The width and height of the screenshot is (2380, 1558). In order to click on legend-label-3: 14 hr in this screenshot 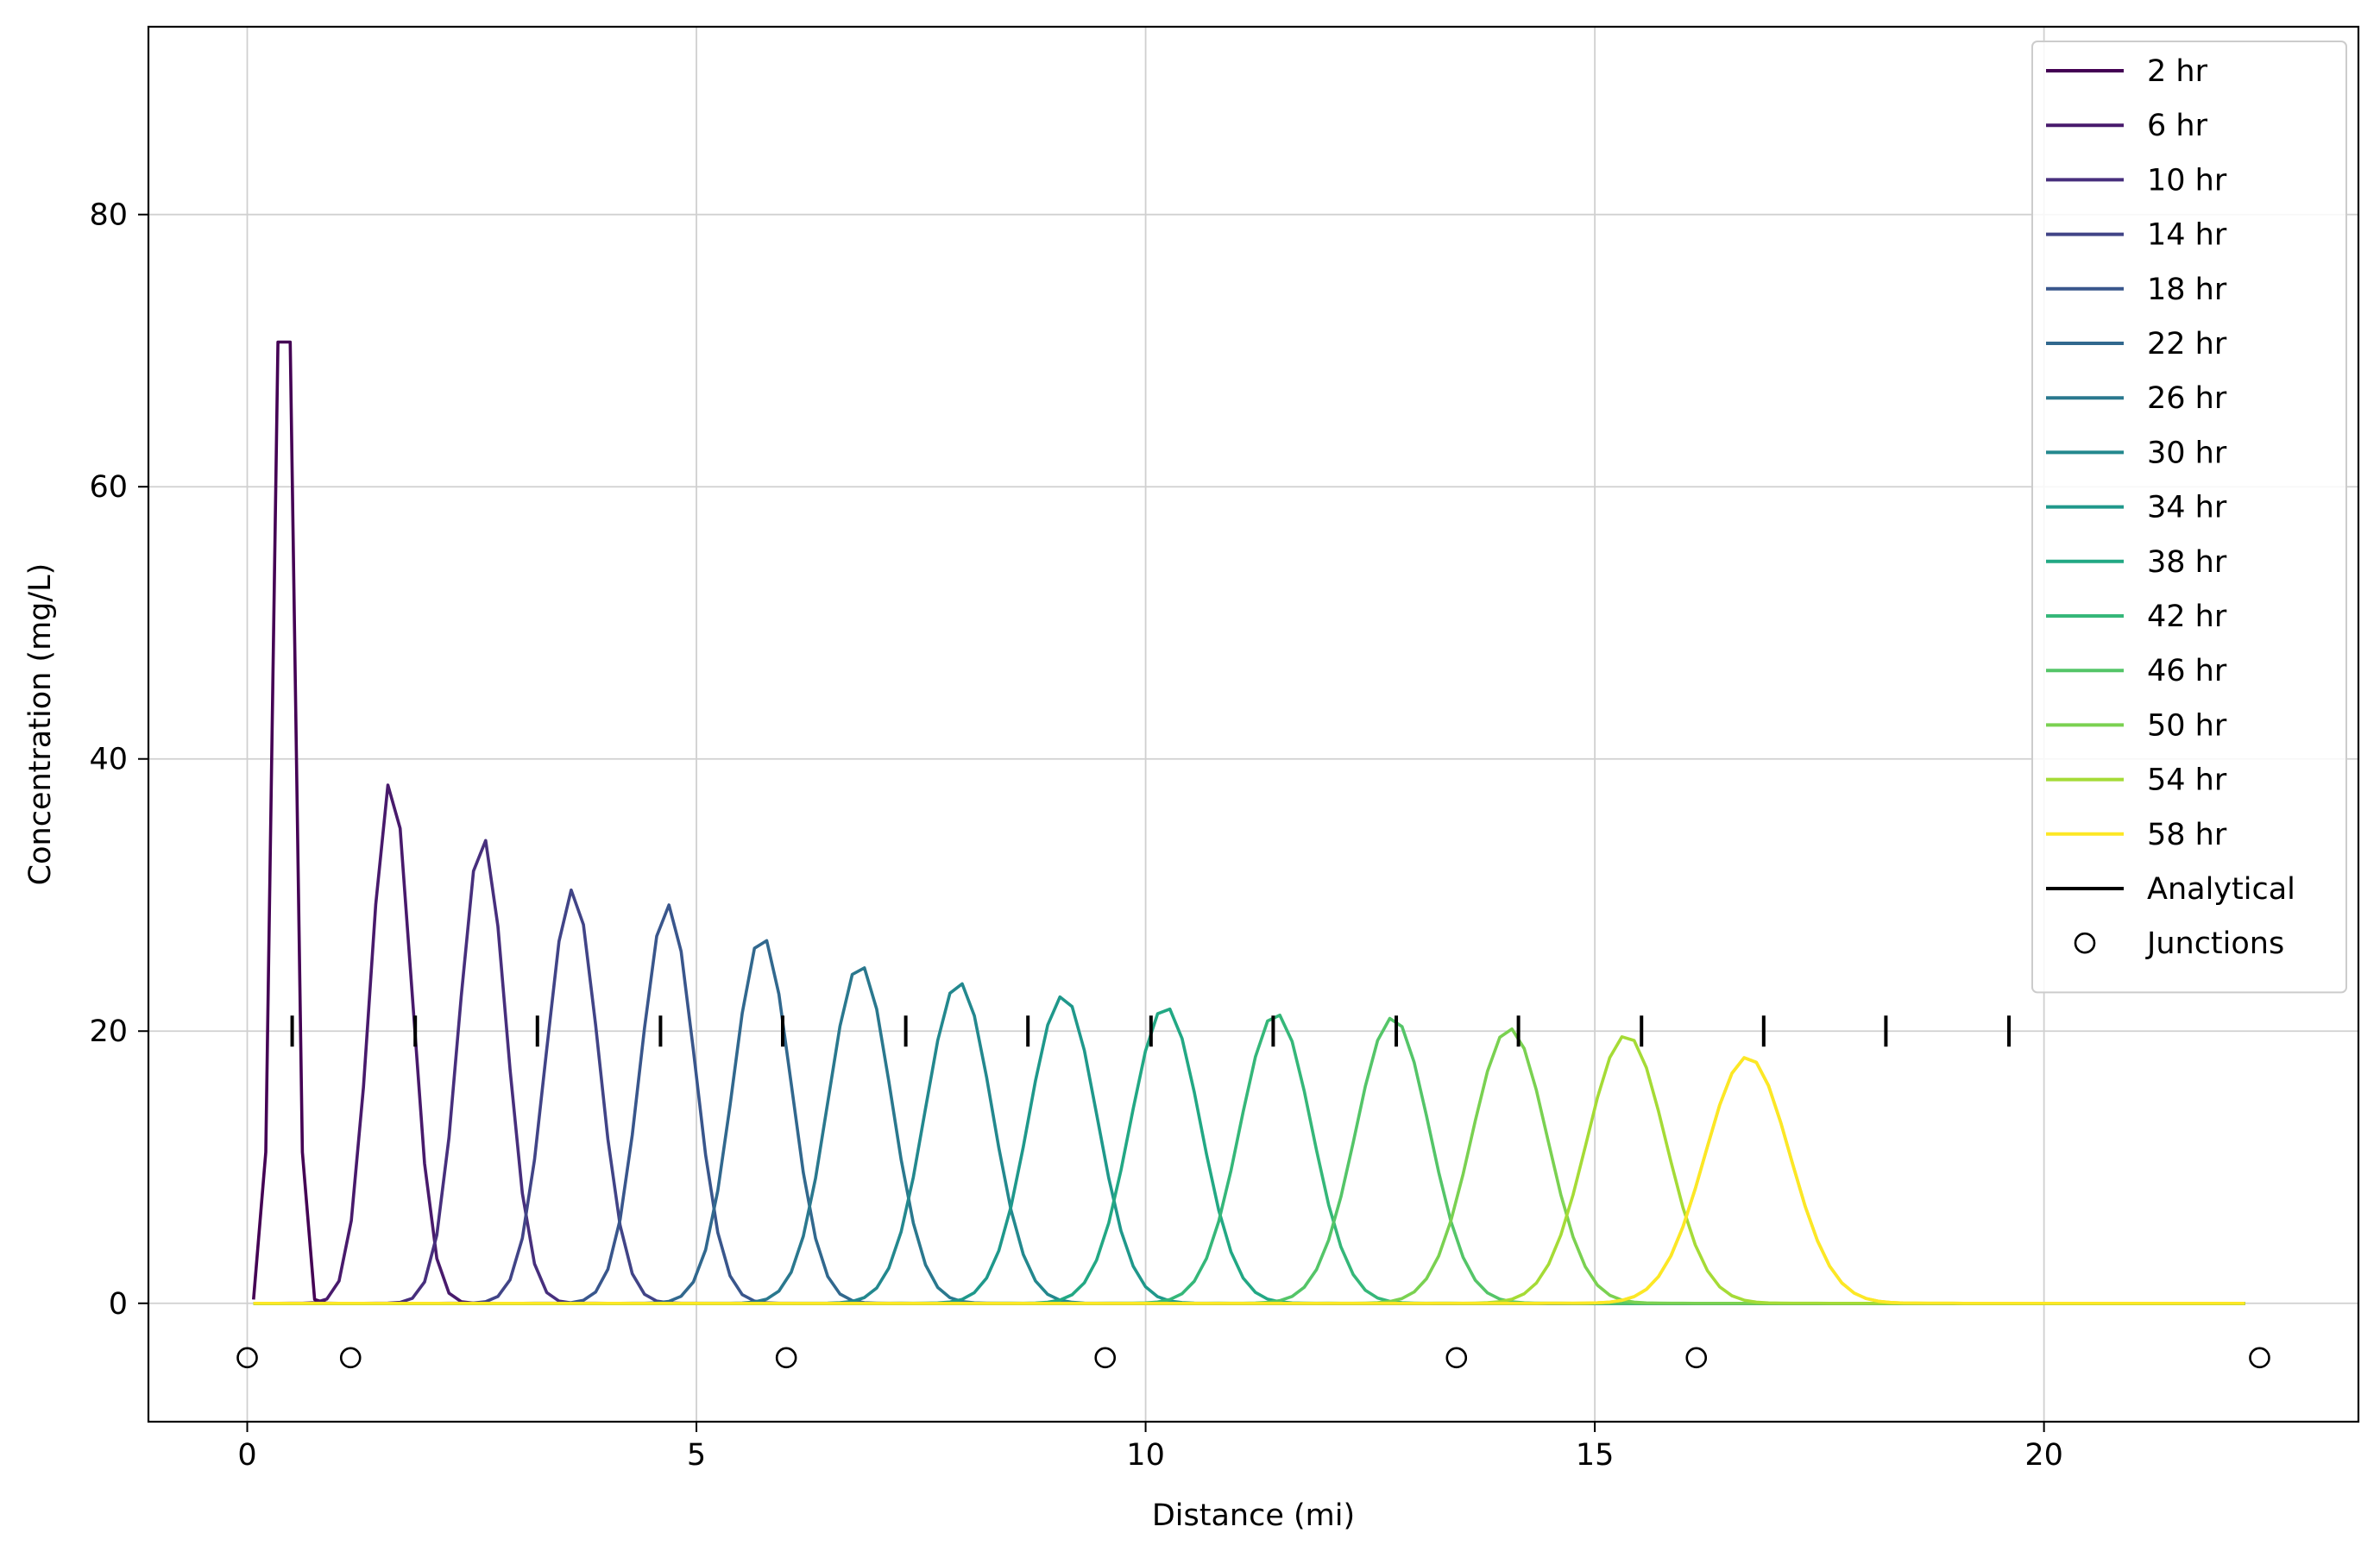, I will do `click(2187, 236)`.